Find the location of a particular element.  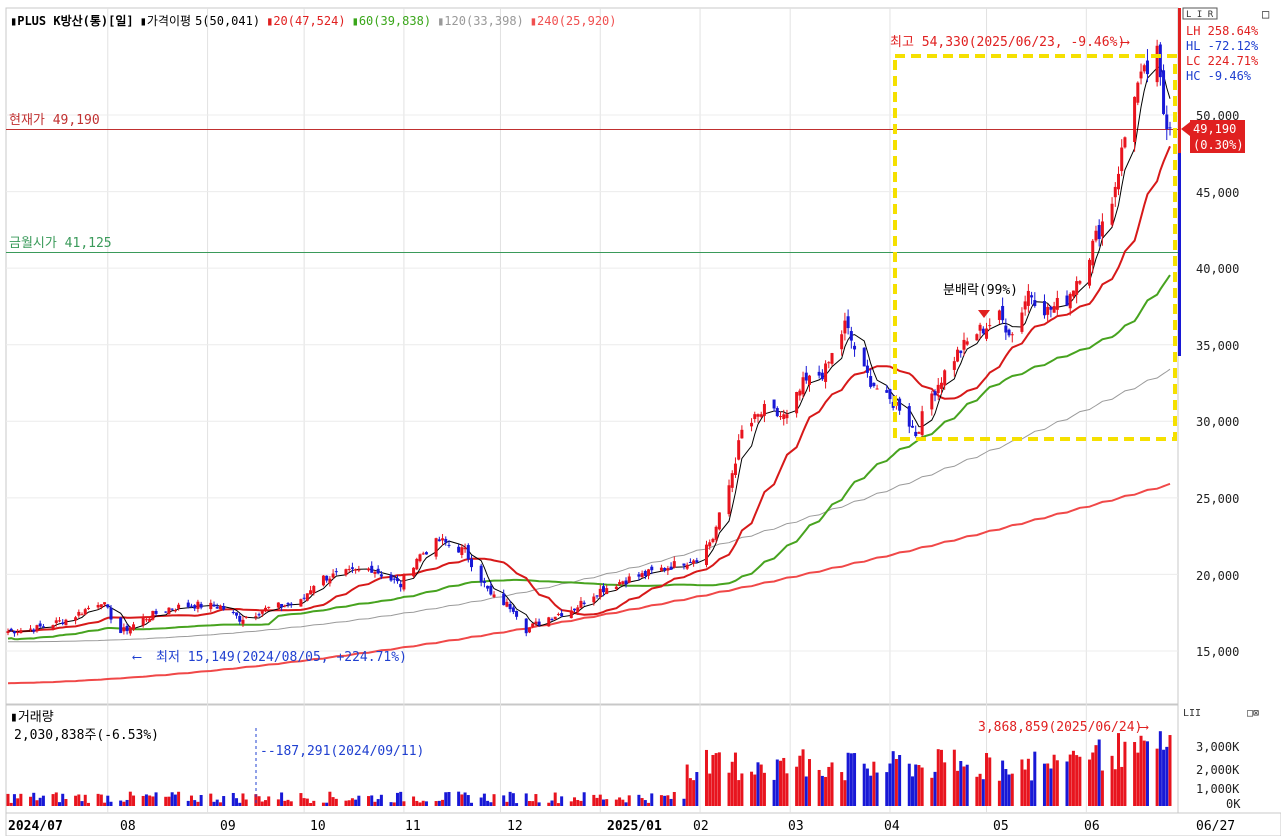

lir-button is located at coordinates (1200, 13).